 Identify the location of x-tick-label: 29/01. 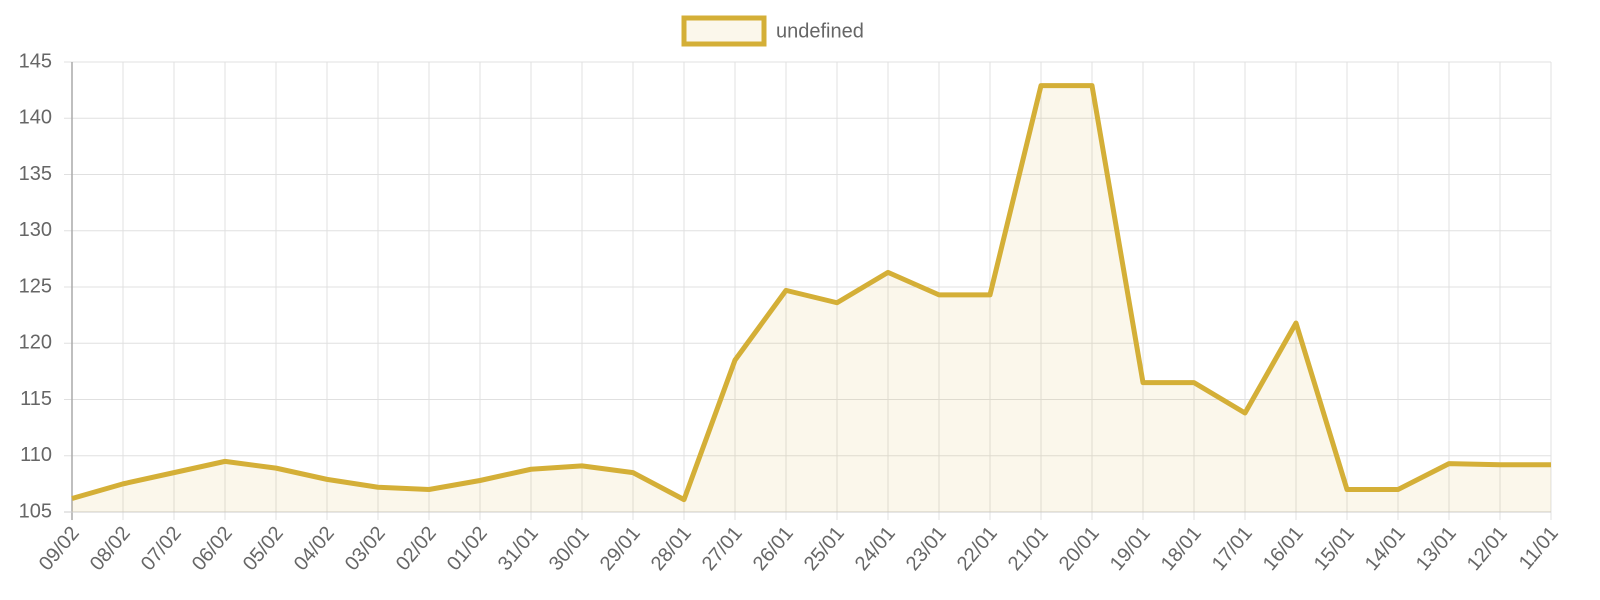
(620, 548).